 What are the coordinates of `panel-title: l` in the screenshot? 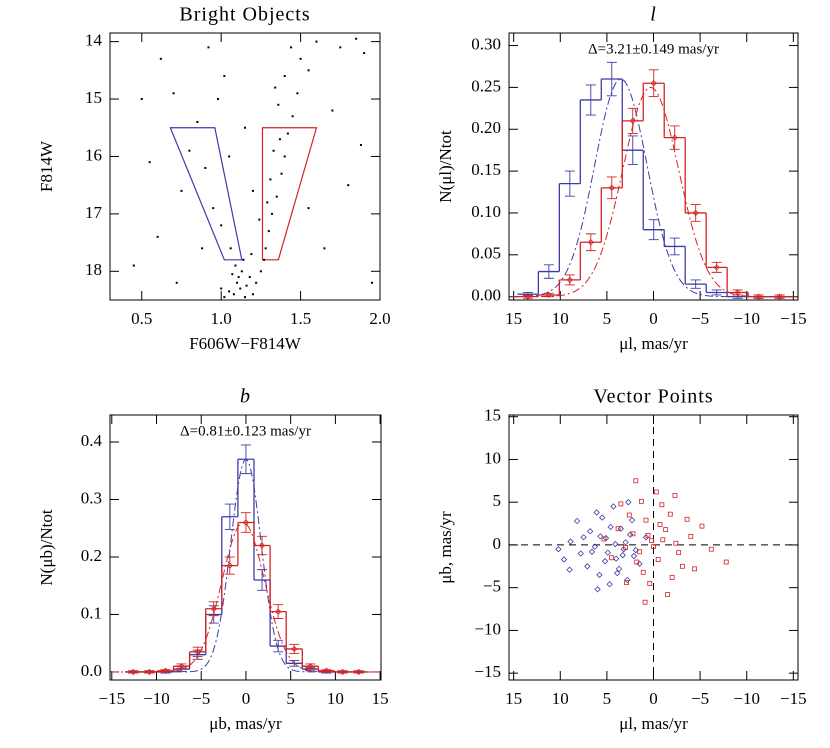 It's located at (653, 15).